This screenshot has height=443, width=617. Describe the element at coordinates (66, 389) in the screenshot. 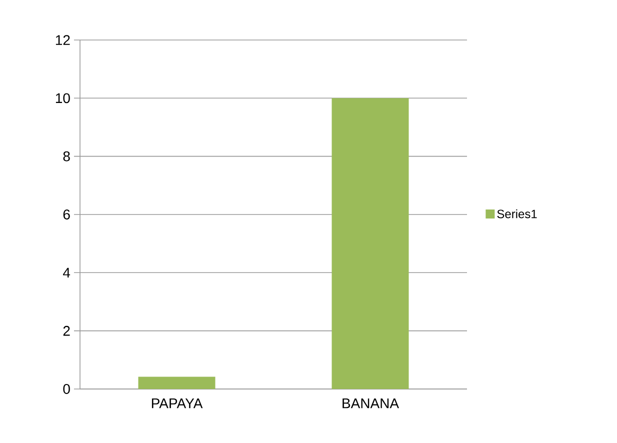

I see `y-tick-label: 0` at that location.